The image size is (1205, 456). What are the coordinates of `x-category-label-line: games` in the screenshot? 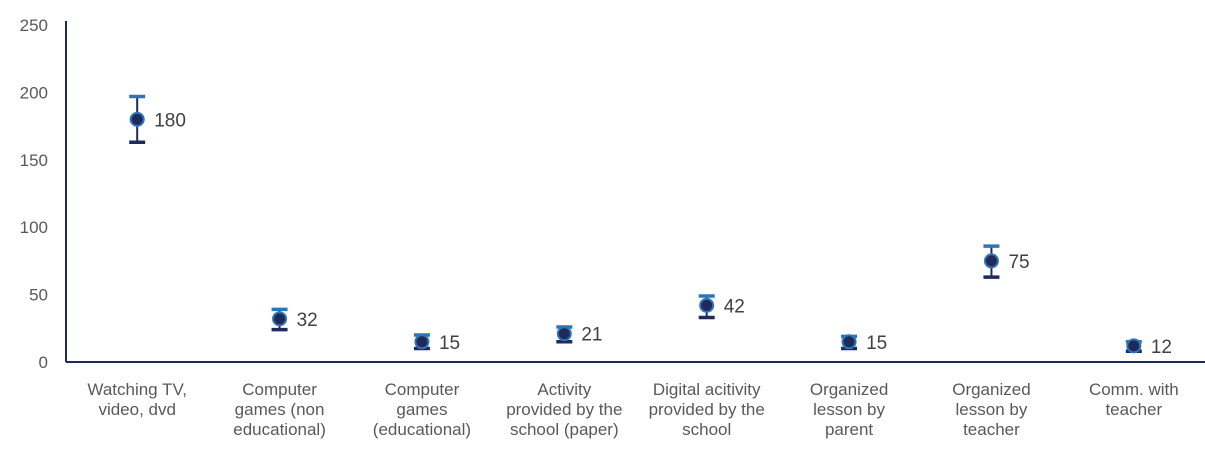 It's located at (421, 409).